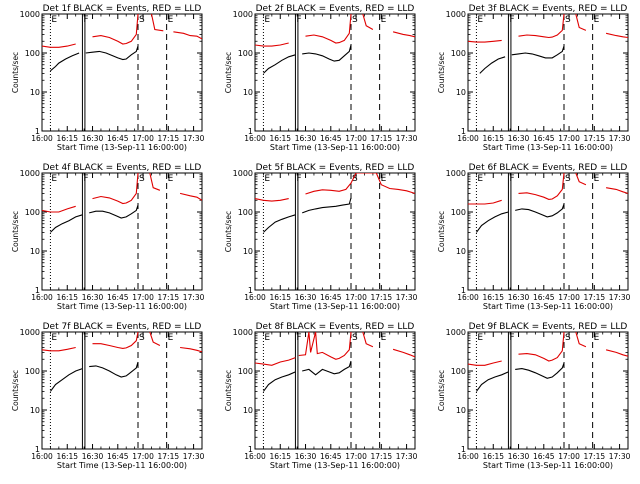 This screenshot has width=640, height=484. What do you see at coordinates (335, 168) in the screenshot?
I see `panel-title: Det 5f BLACK = Events, RED = LLD` at bounding box center [335, 168].